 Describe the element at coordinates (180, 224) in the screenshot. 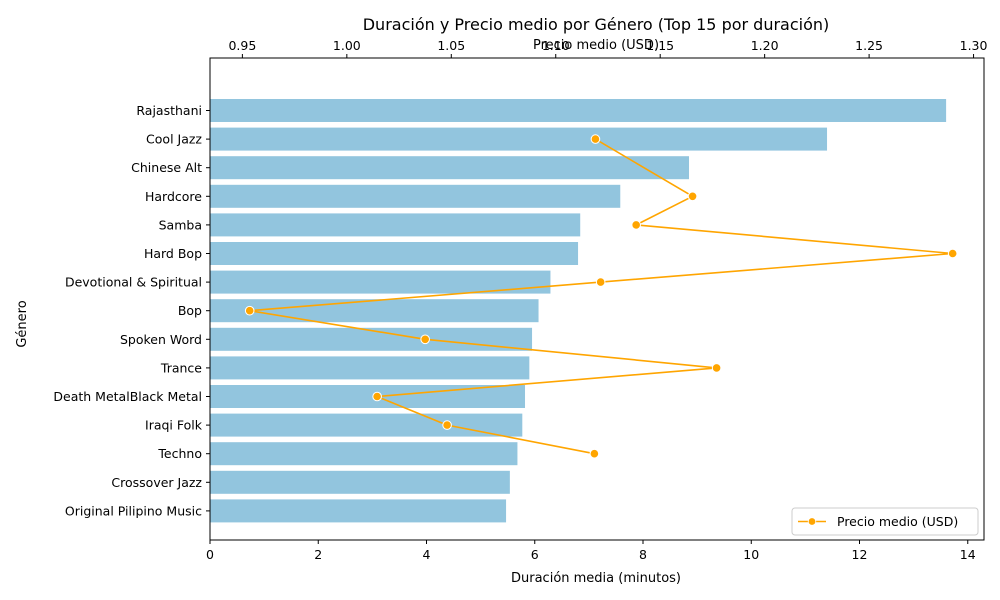

I see `y-tick-label-4: Samba` at that location.